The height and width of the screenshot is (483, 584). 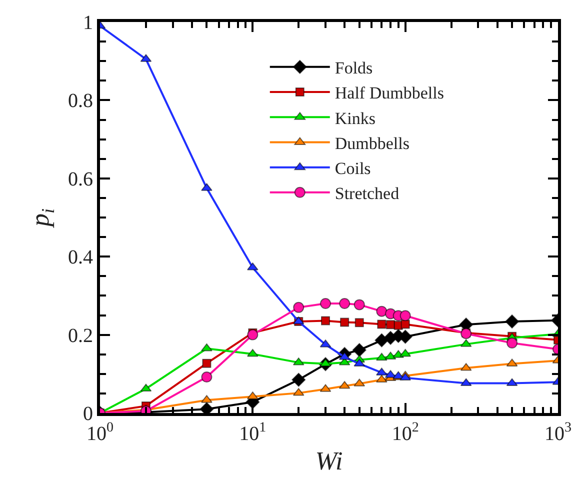 I want to click on y-tick-label: 0.2, so click(x=80, y=335).